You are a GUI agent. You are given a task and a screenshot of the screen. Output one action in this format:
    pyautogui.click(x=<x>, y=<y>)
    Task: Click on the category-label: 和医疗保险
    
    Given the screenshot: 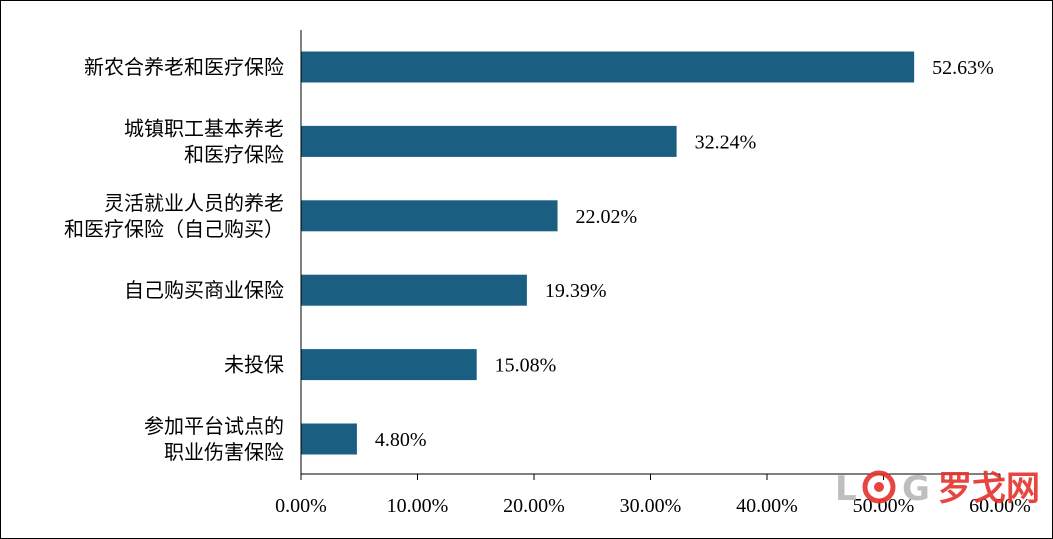 What is the action you would take?
    pyautogui.click(x=234, y=154)
    